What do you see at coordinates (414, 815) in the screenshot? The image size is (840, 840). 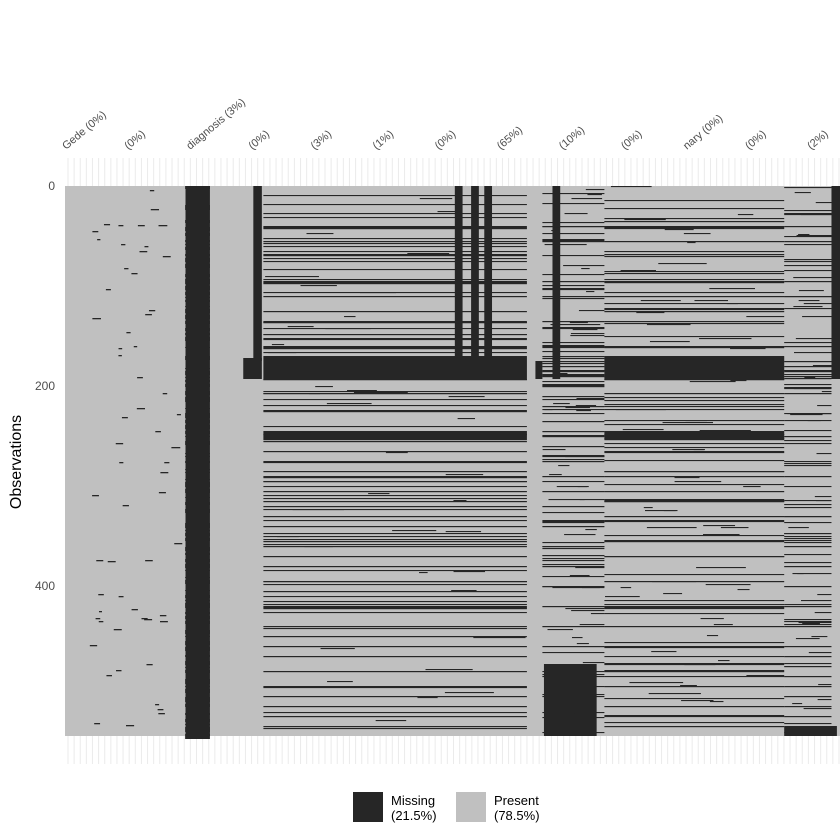 I see `legend-missing-pct: (21.5%)` at bounding box center [414, 815].